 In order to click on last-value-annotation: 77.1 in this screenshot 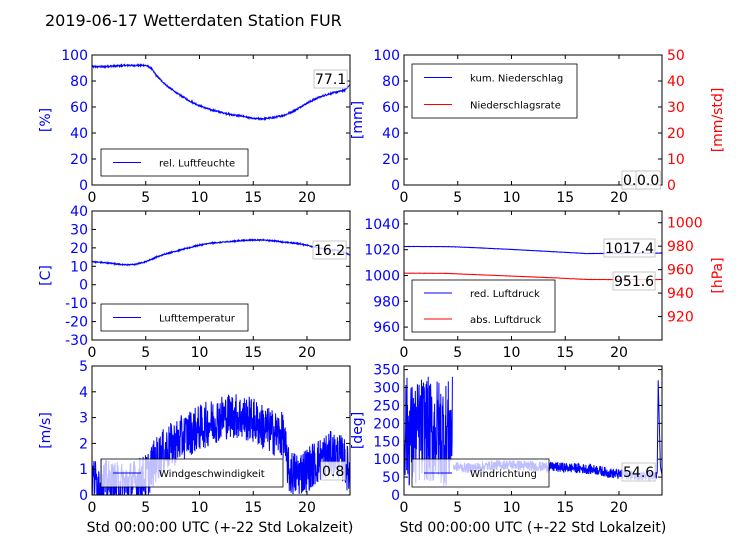, I will do `click(330, 80)`.